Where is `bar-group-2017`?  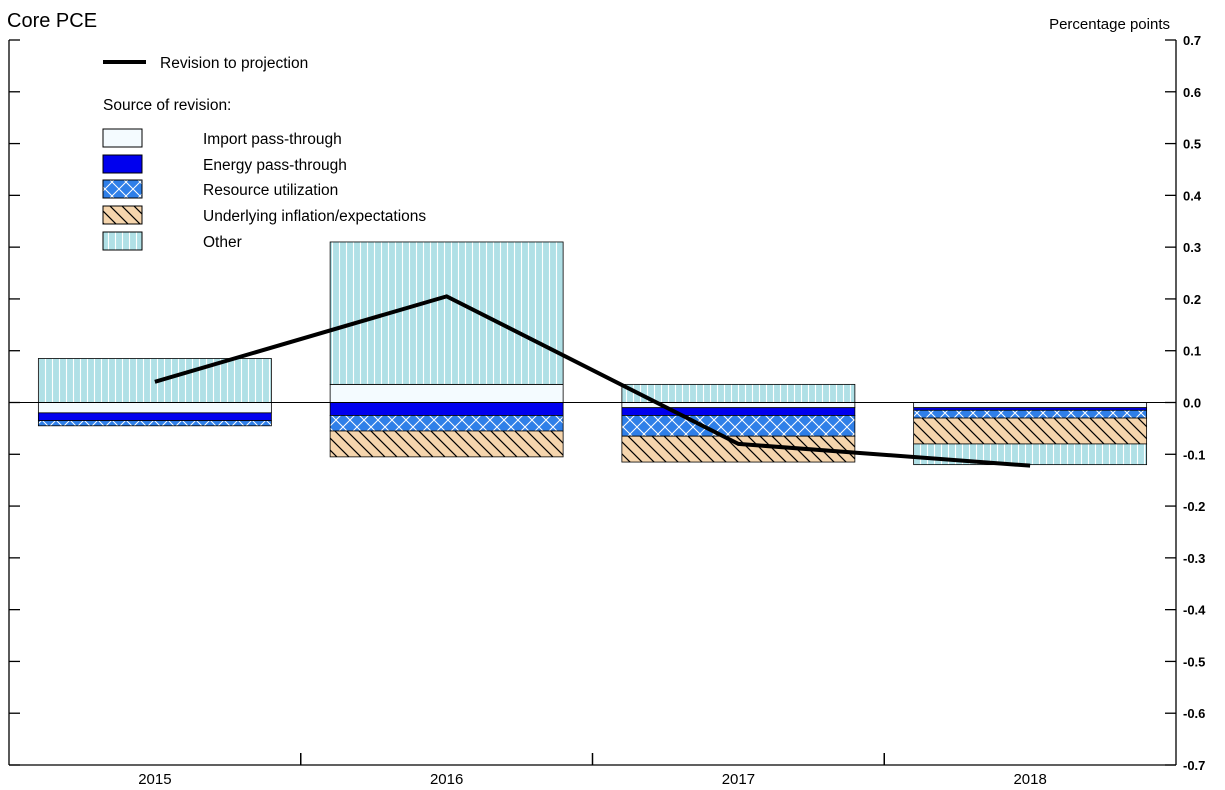
bar-group-2017 is located at coordinates (738, 423).